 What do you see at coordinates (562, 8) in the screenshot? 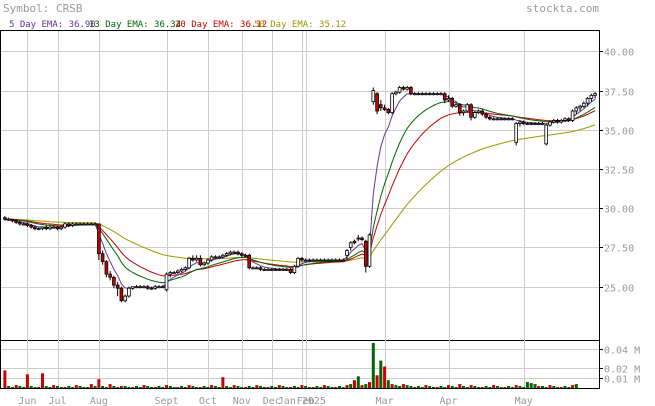
I see `site-name: stockta.com` at bounding box center [562, 8].